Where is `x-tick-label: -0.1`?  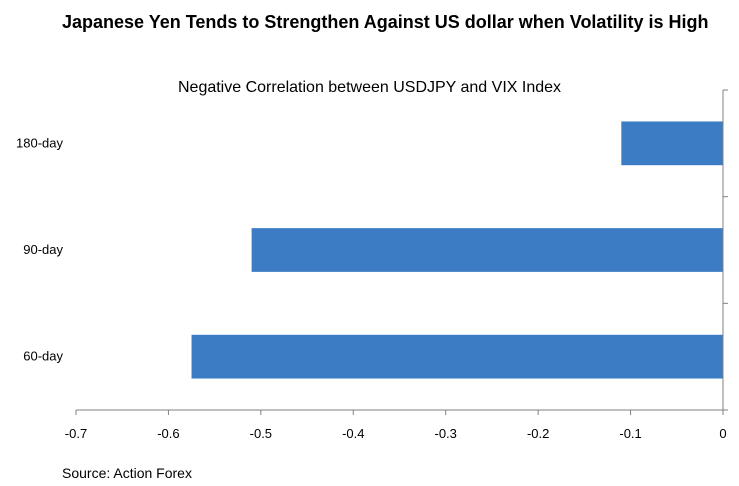 x-tick-label: -0.1 is located at coordinates (630, 433).